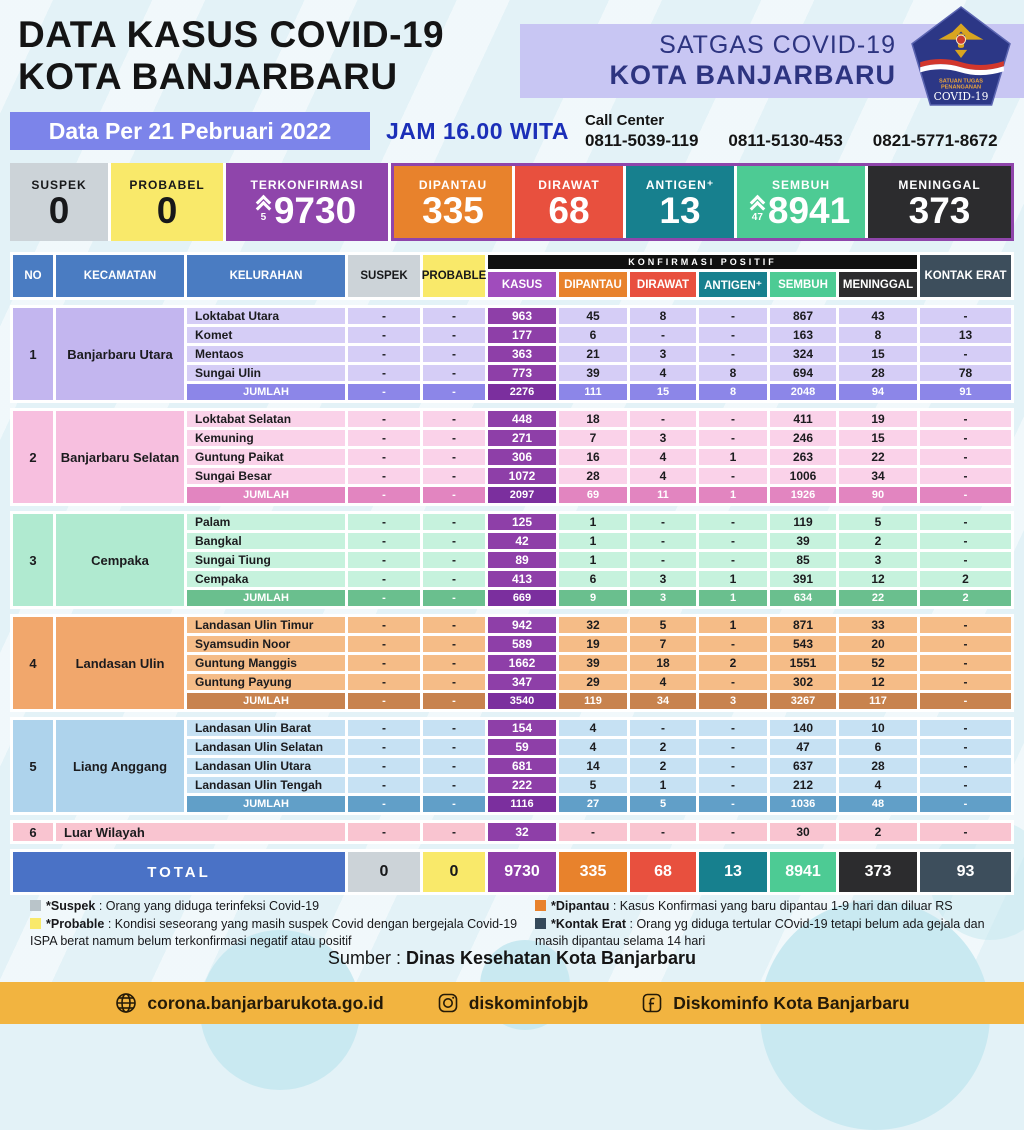  I want to click on kelurahan-cell: Landasan Ulin Tengah, so click(266, 785).